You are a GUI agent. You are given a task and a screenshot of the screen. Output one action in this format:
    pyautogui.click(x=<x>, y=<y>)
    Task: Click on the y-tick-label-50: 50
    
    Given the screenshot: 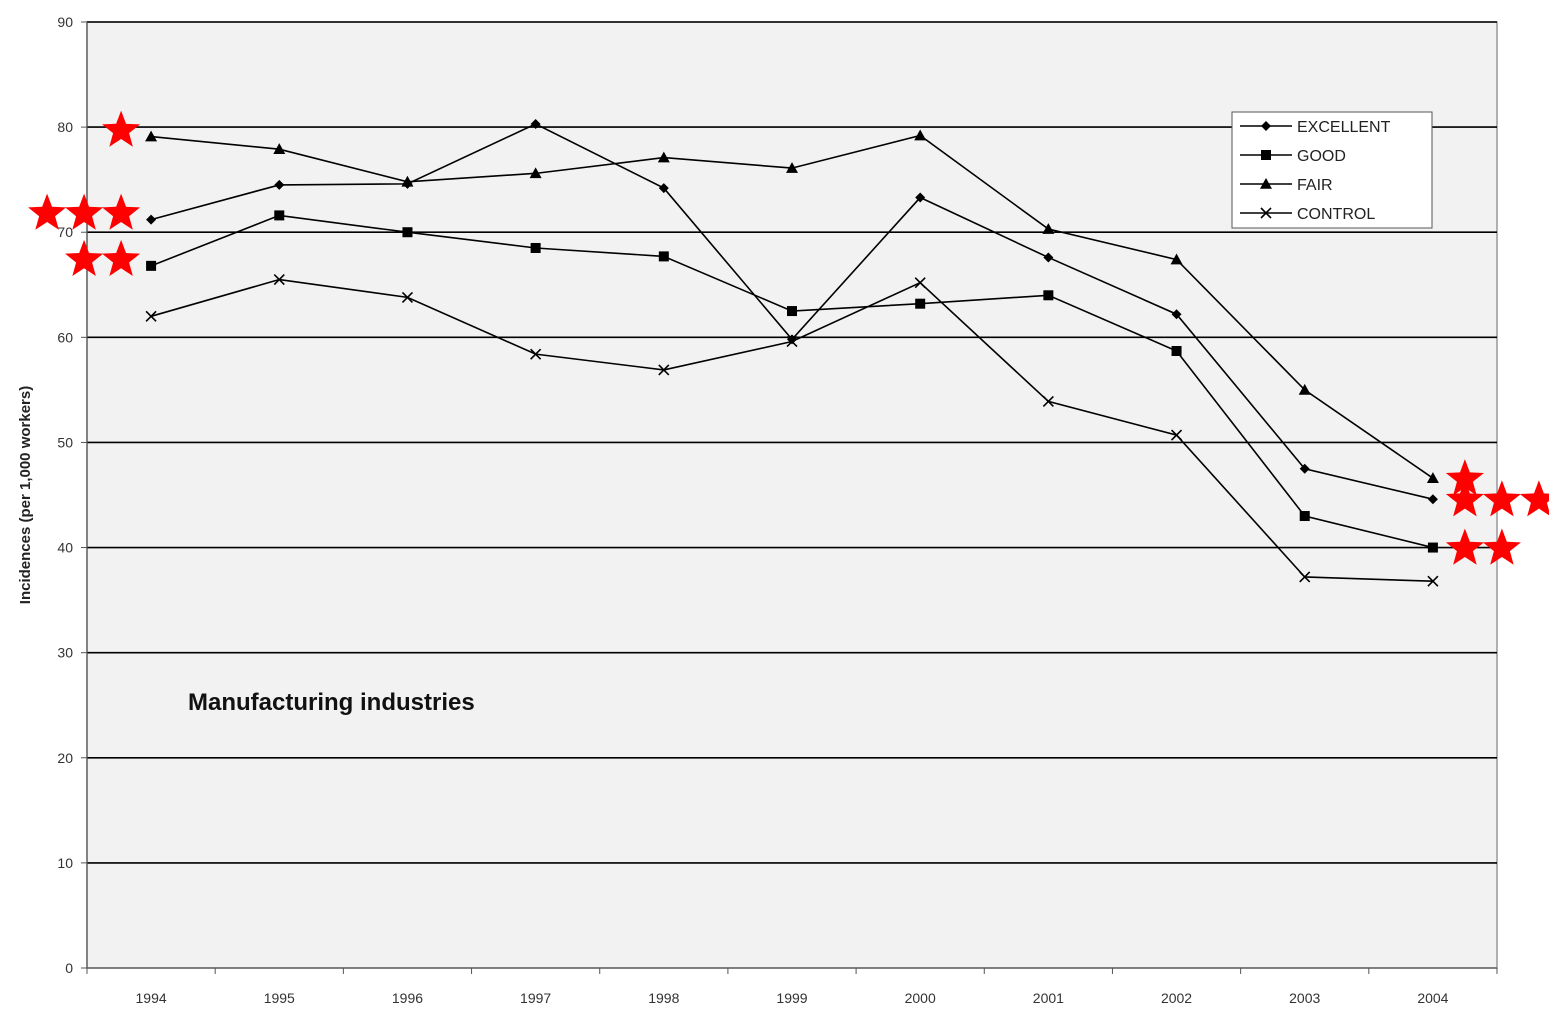 What is the action you would take?
    pyautogui.click(x=65, y=442)
    